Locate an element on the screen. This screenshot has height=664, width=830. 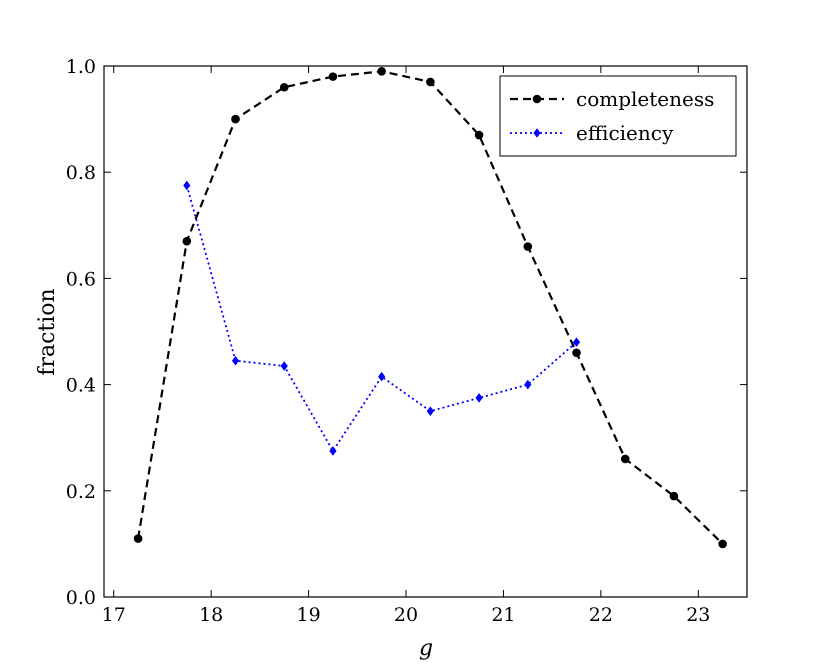
x-tick-label: 17 is located at coordinates (114, 615).